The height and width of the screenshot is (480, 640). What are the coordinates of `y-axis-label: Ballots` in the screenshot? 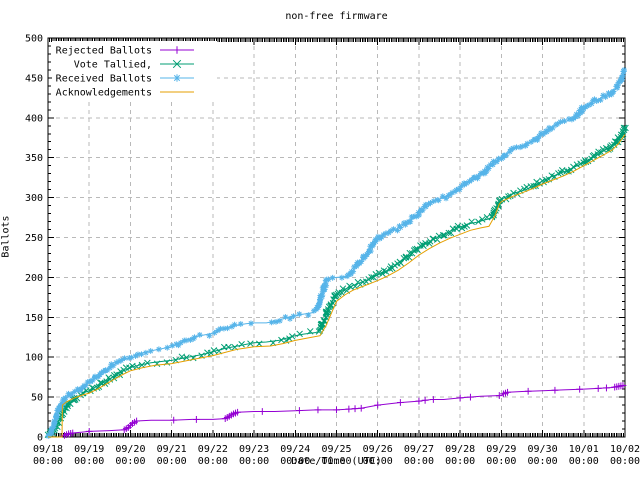 It's located at (6, 236).